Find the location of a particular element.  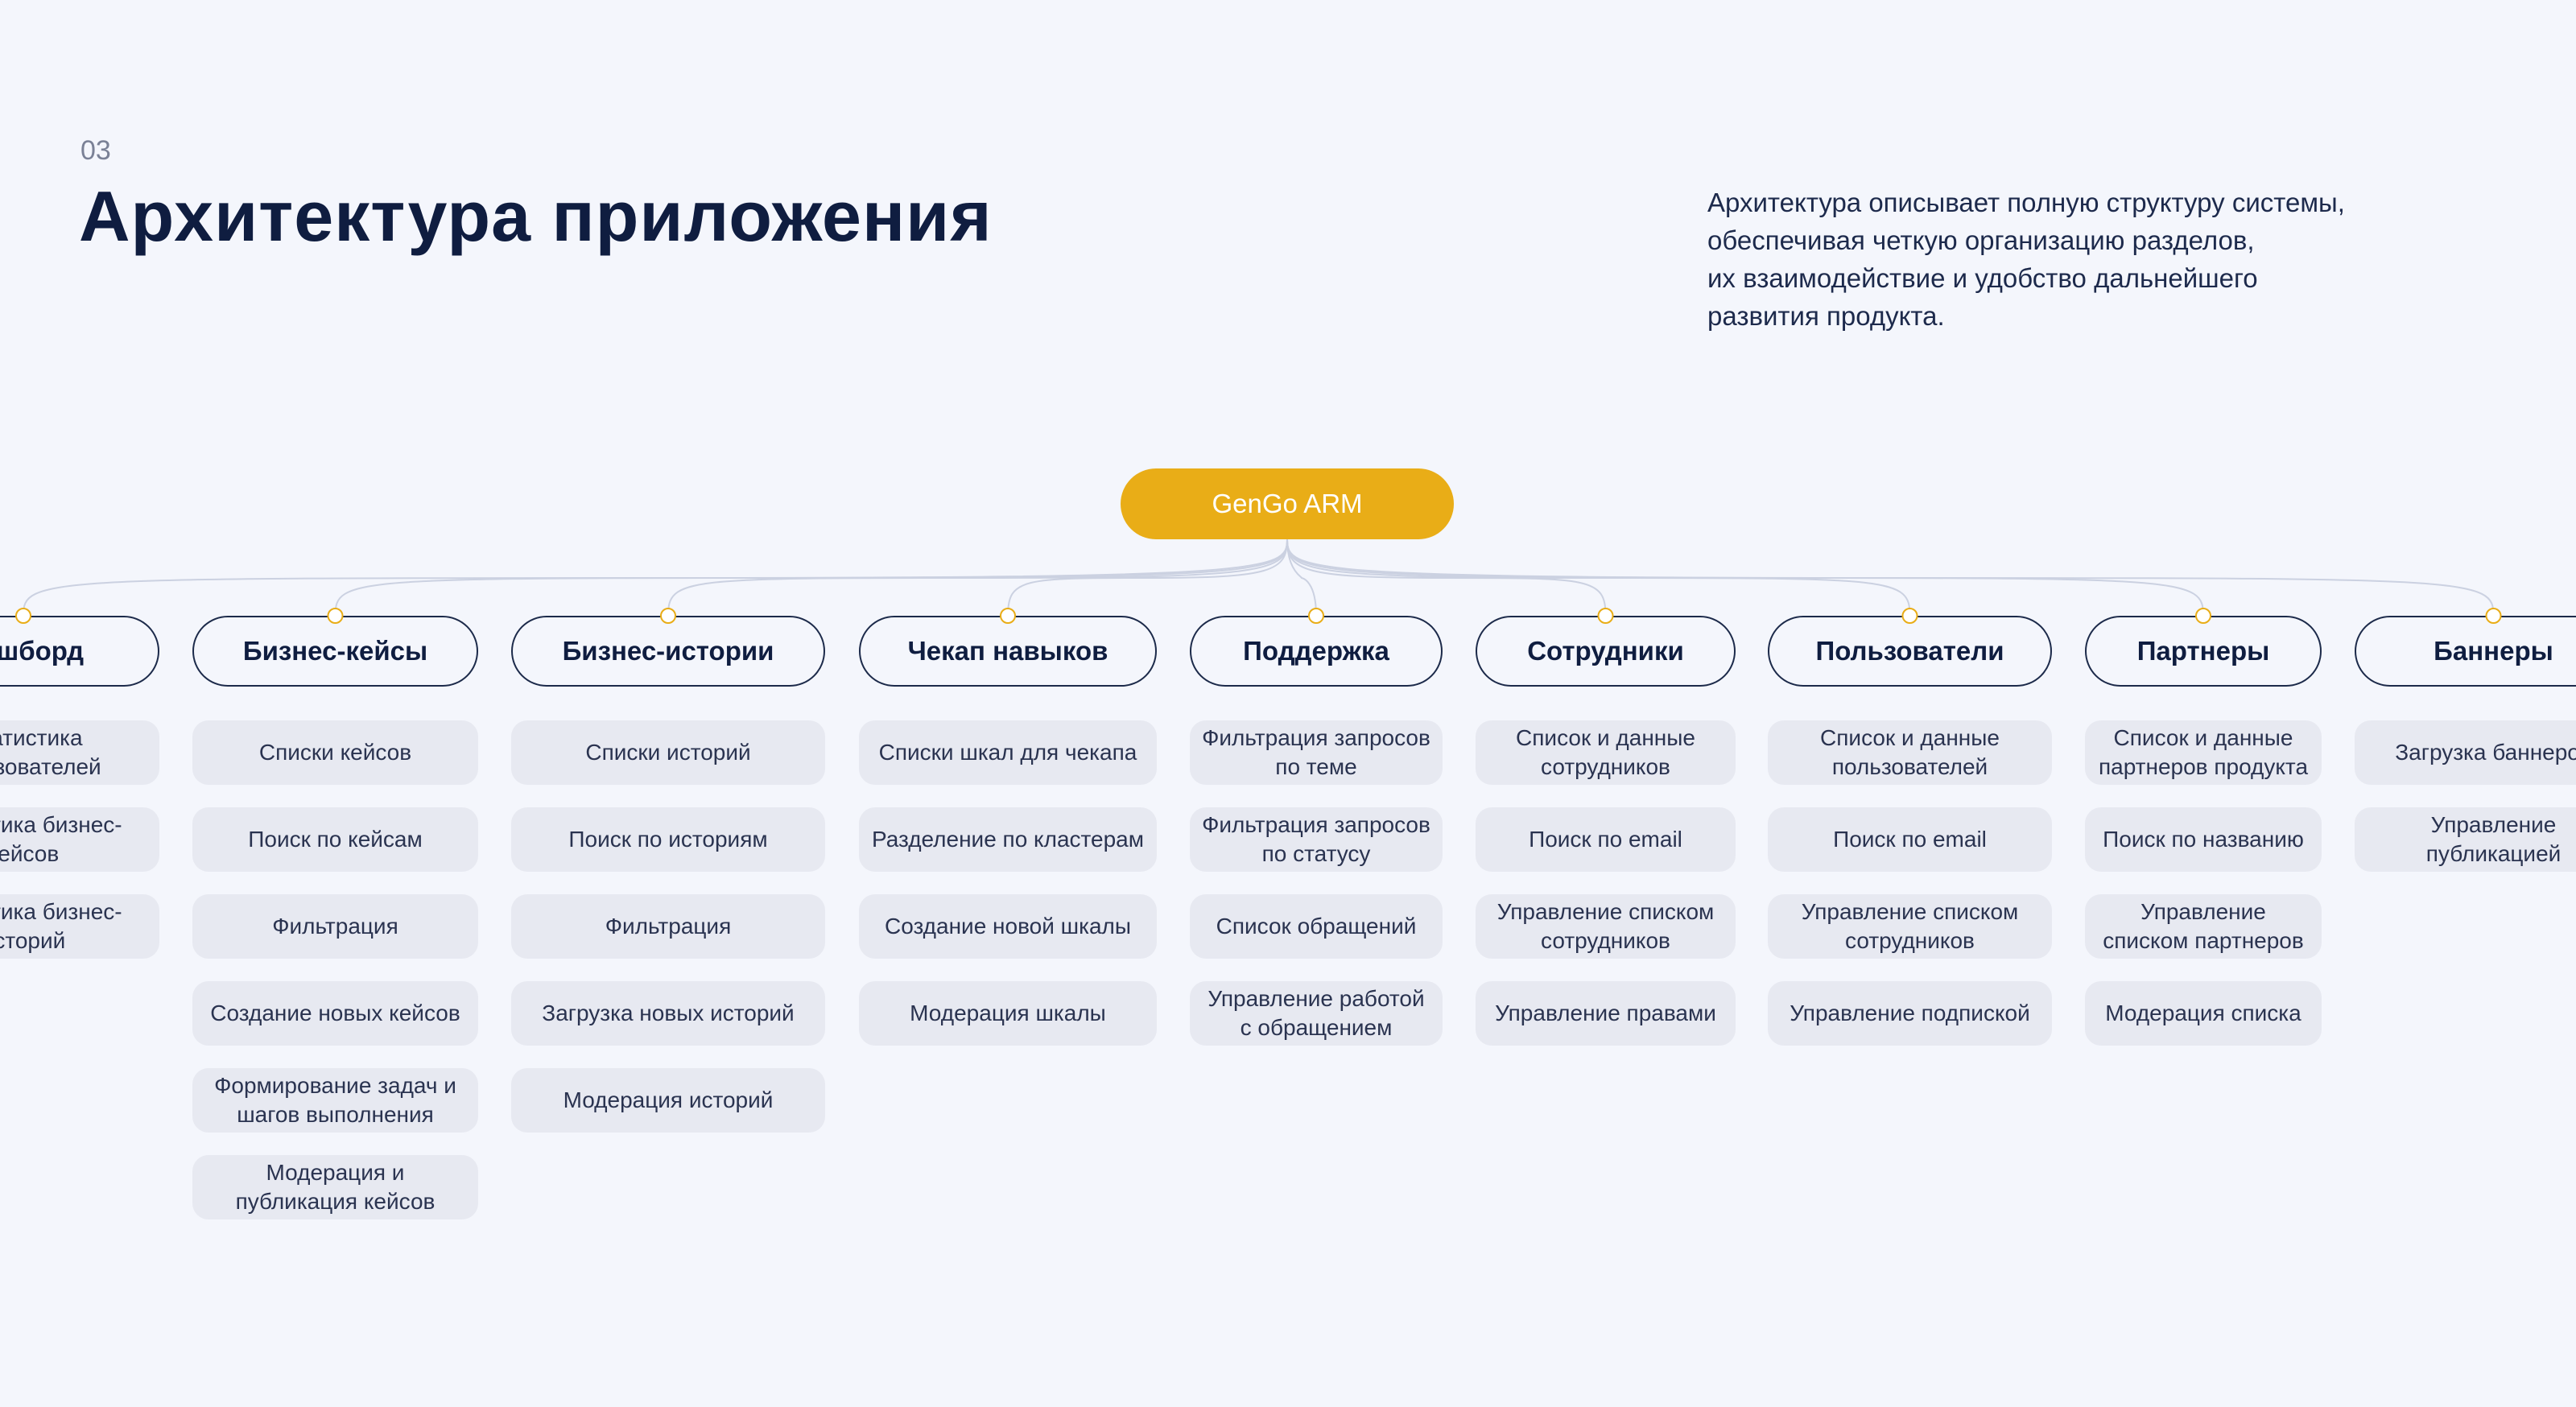

description-line: развития продукта. is located at coordinates (1826, 316).